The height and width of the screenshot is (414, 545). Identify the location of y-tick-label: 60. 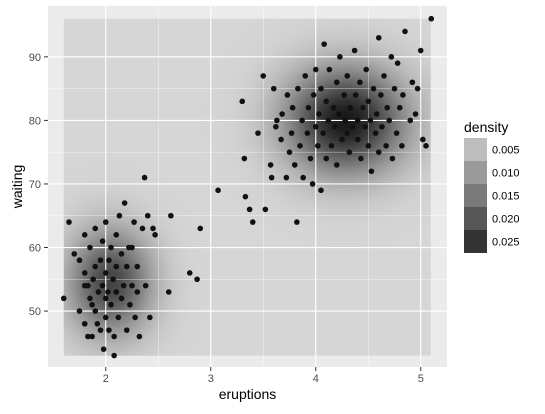
(35, 249).